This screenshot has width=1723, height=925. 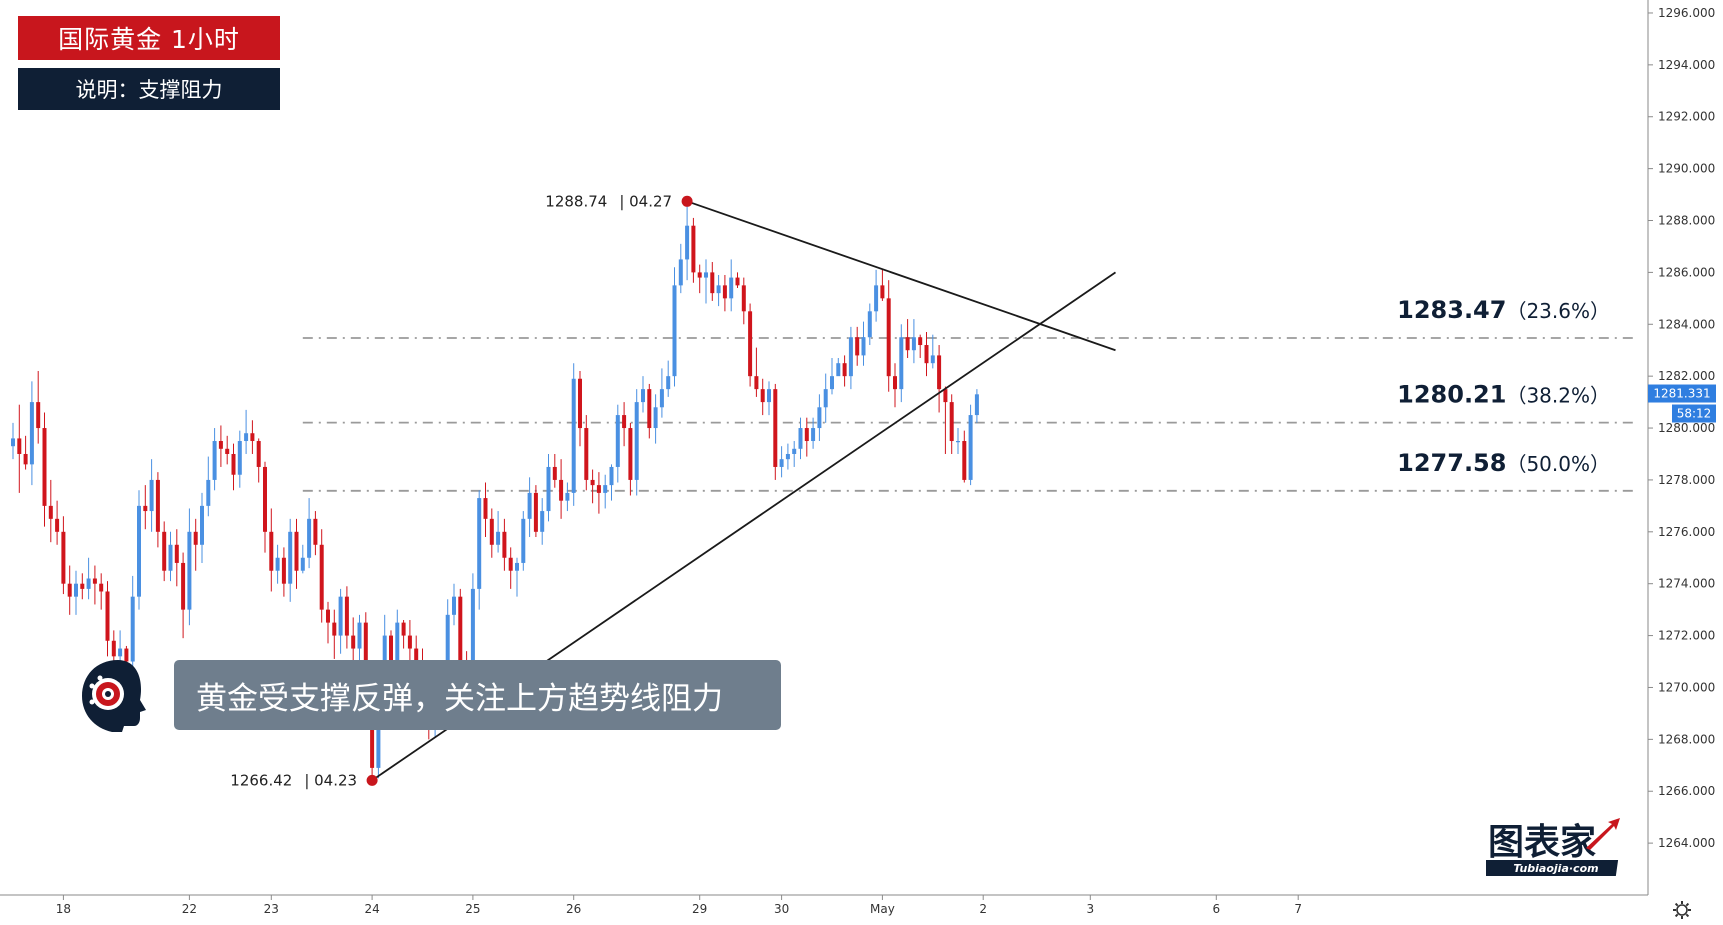 What do you see at coordinates (687, 201) in the screenshot?
I see `point-marker` at bounding box center [687, 201].